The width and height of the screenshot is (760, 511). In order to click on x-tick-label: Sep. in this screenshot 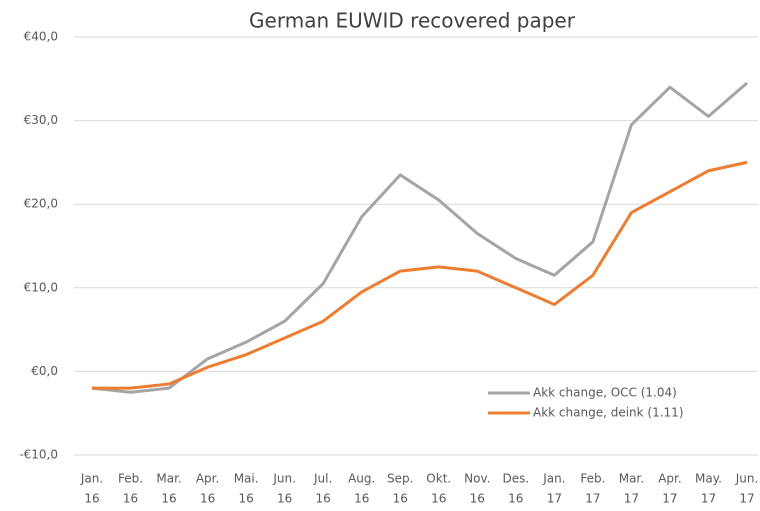, I will do `click(400, 479)`.